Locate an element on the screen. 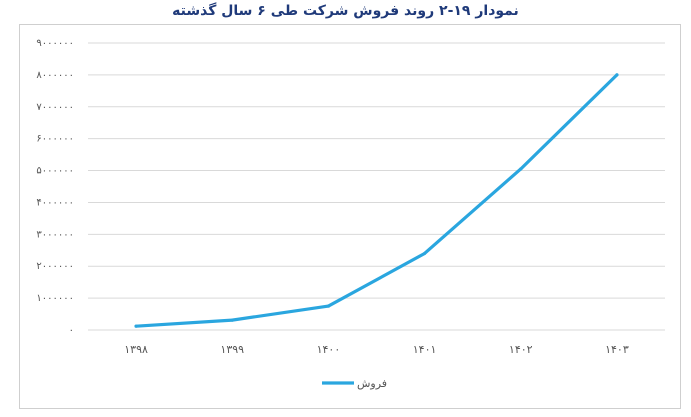  y-tick-label: ۸۰۰۰۰۰۰ is located at coordinates (55, 75).